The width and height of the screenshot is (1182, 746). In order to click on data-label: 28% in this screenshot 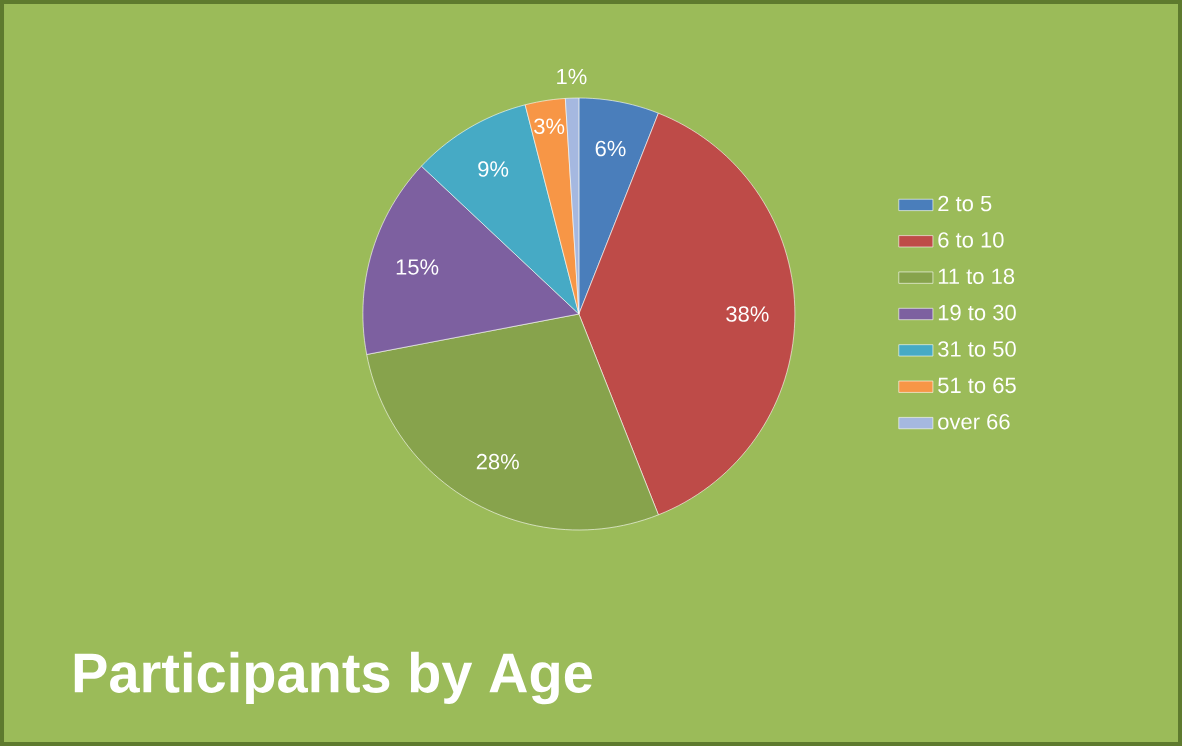, I will do `click(497, 461)`.